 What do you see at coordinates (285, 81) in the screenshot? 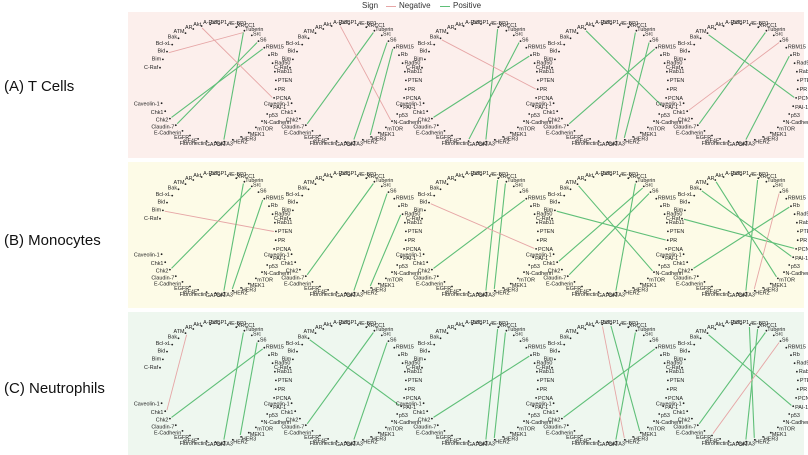
I see `node-label-pten: PTEN` at bounding box center [285, 81].